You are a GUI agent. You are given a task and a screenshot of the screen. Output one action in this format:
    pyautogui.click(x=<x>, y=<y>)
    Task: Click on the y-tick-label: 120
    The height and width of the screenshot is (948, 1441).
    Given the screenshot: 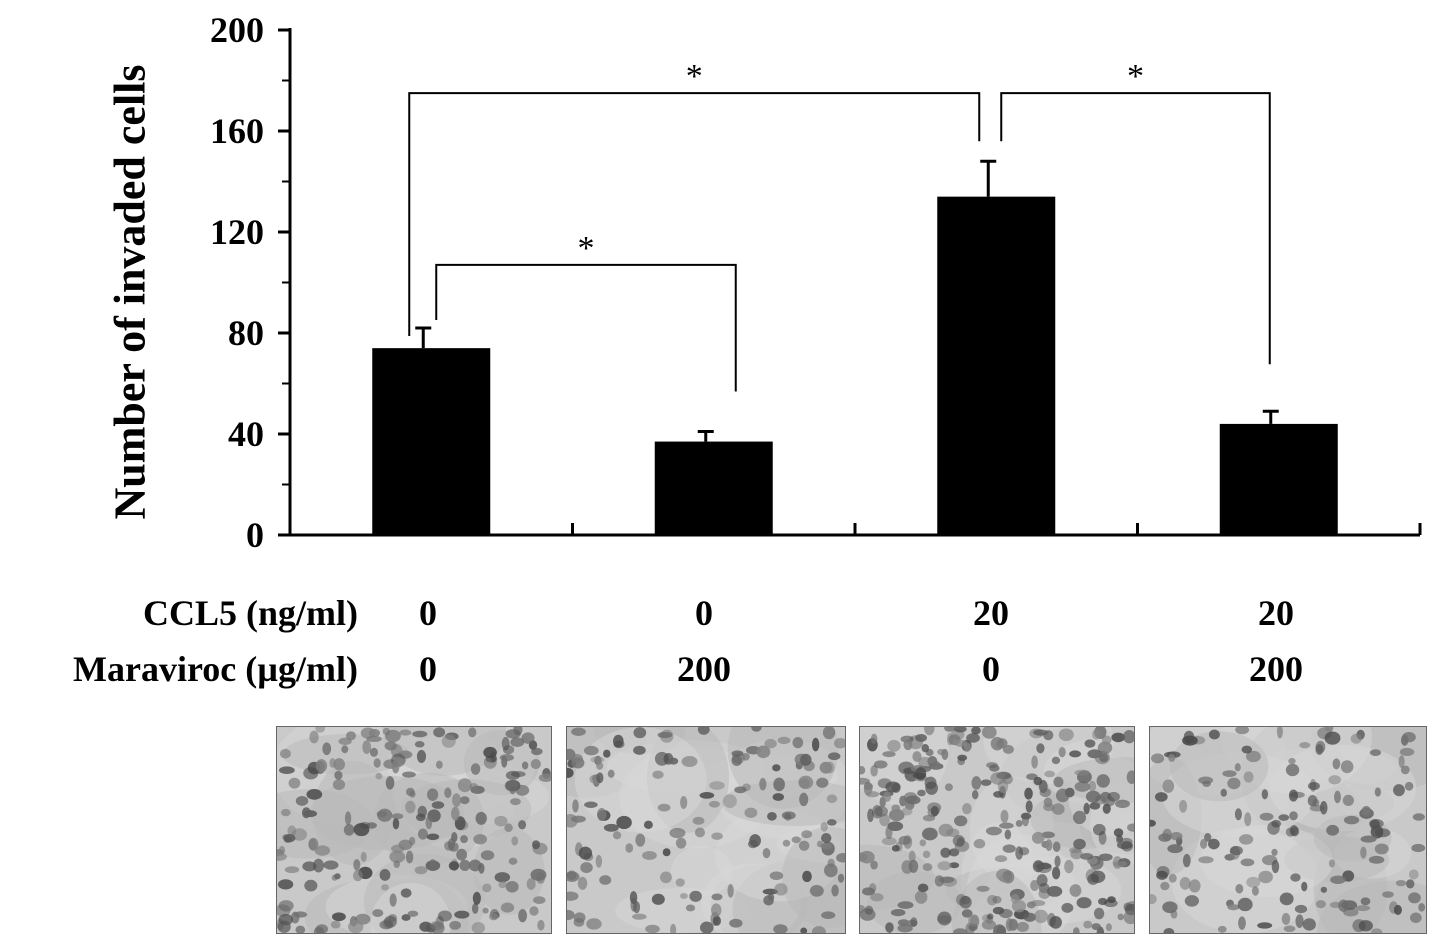 What is the action you would take?
    pyautogui.click(x=237, y=232)
    